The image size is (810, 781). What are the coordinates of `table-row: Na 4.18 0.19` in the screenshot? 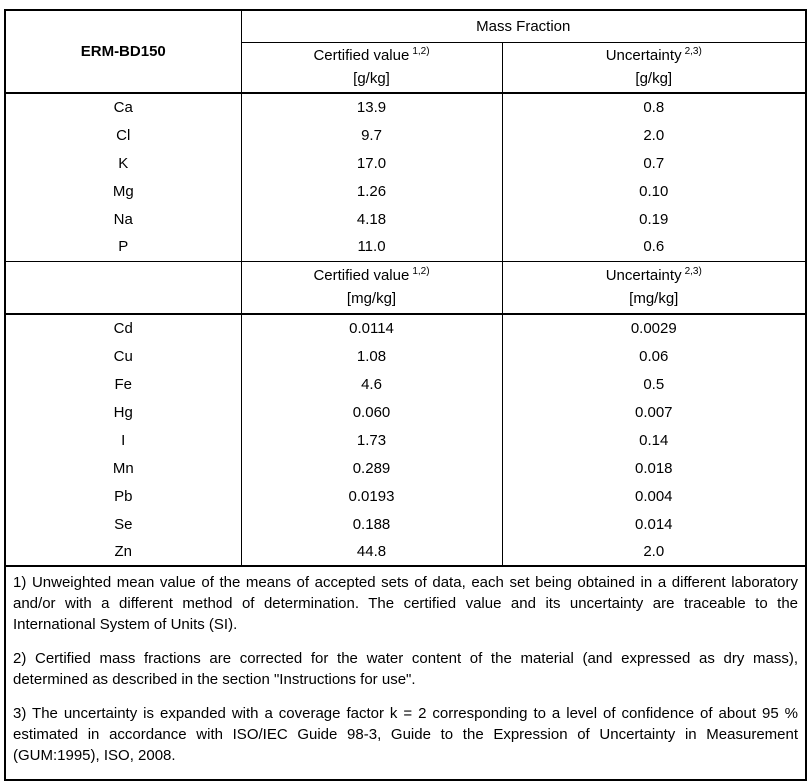 It's located at (406, 219).